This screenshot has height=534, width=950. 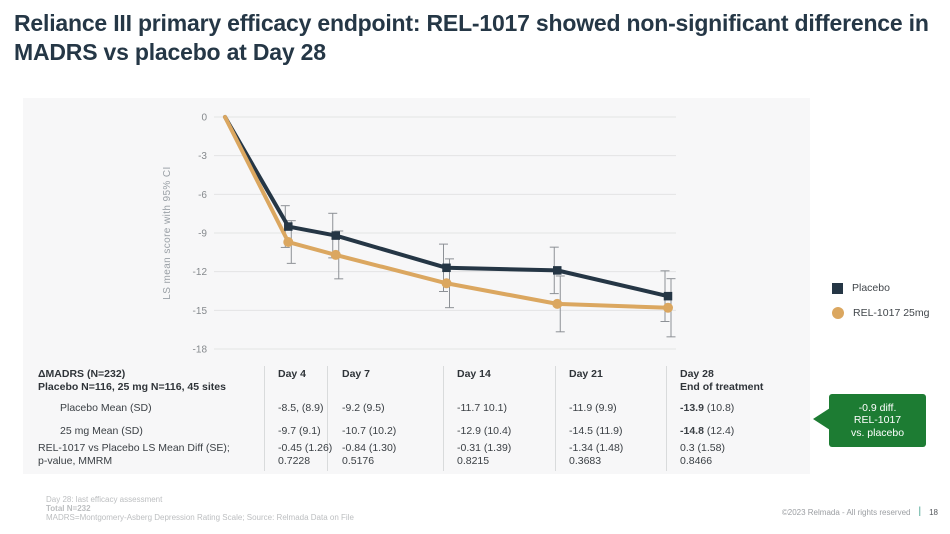 What do you see at coordinates (204, 118) in the screenshot?
I see `y-tick-label: 0` at bounding box center [204, 118].